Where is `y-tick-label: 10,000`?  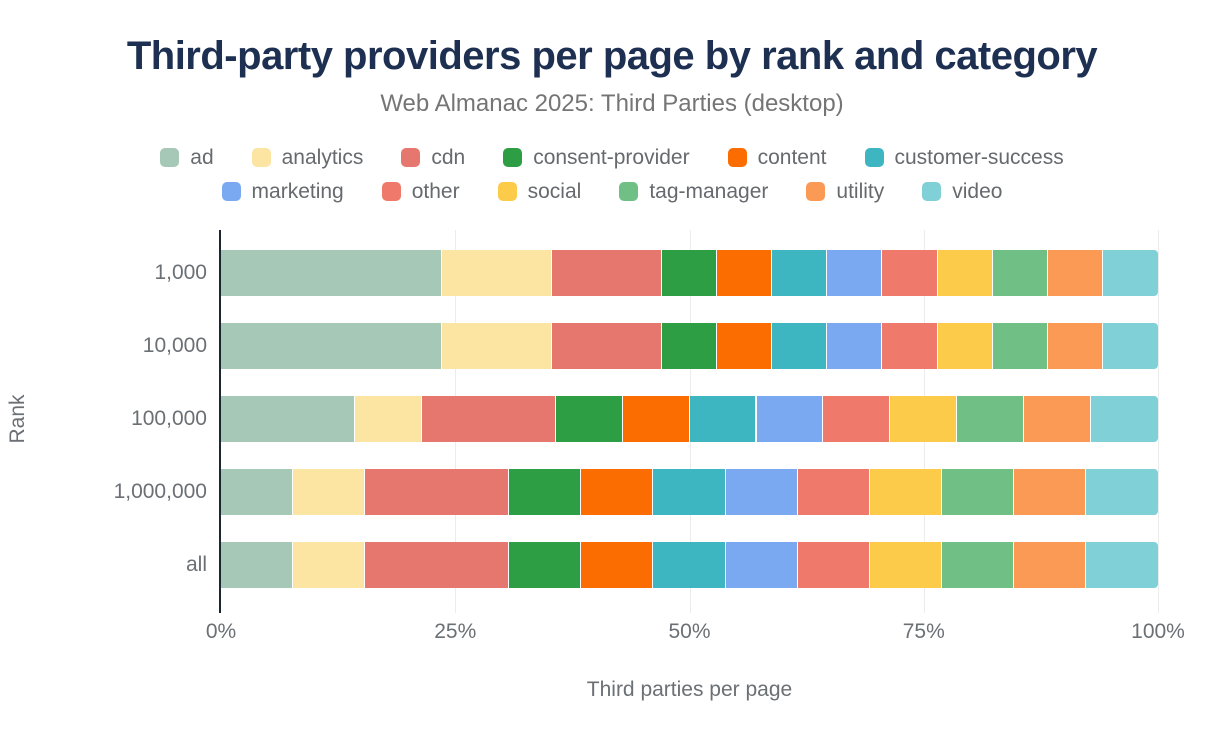 y-tick-label: 10,000 is located at coordinates (174, 345).